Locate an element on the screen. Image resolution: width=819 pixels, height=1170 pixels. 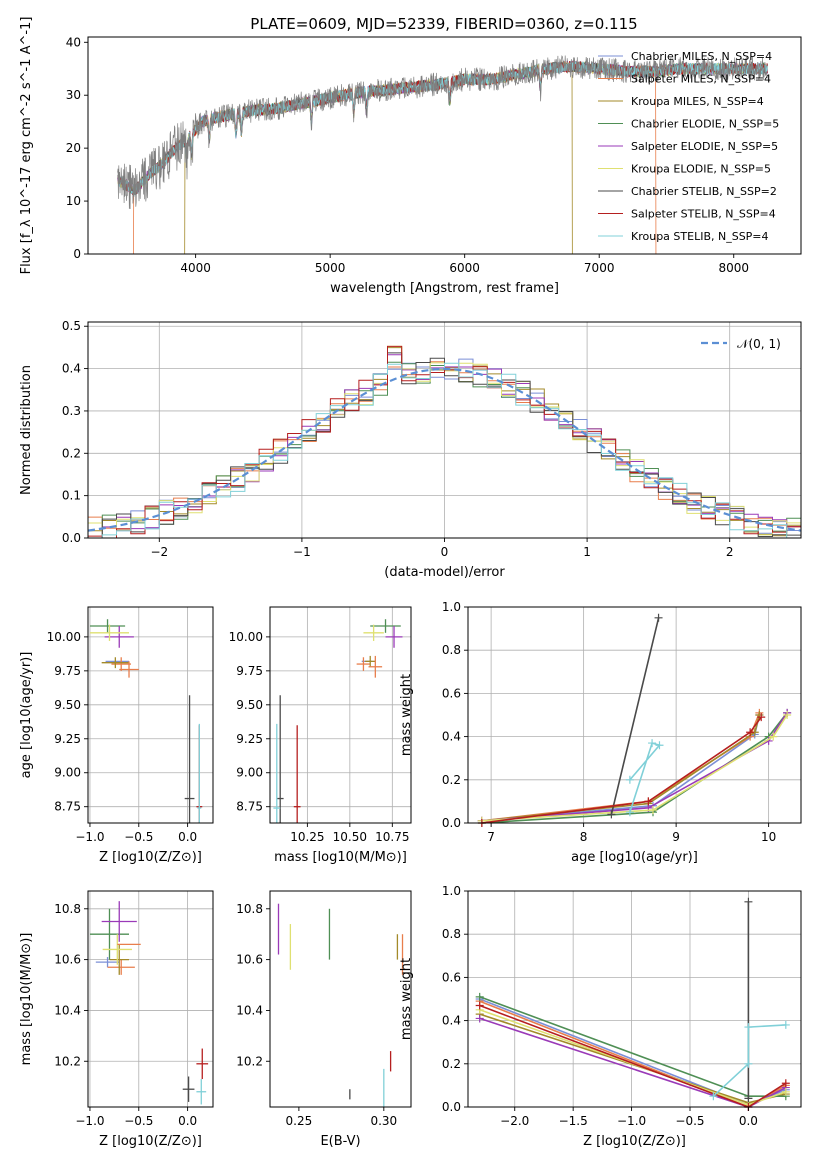
legend-entry: Salpeter STELIB, N_SSP=4 is located at coordinates (703, 214).